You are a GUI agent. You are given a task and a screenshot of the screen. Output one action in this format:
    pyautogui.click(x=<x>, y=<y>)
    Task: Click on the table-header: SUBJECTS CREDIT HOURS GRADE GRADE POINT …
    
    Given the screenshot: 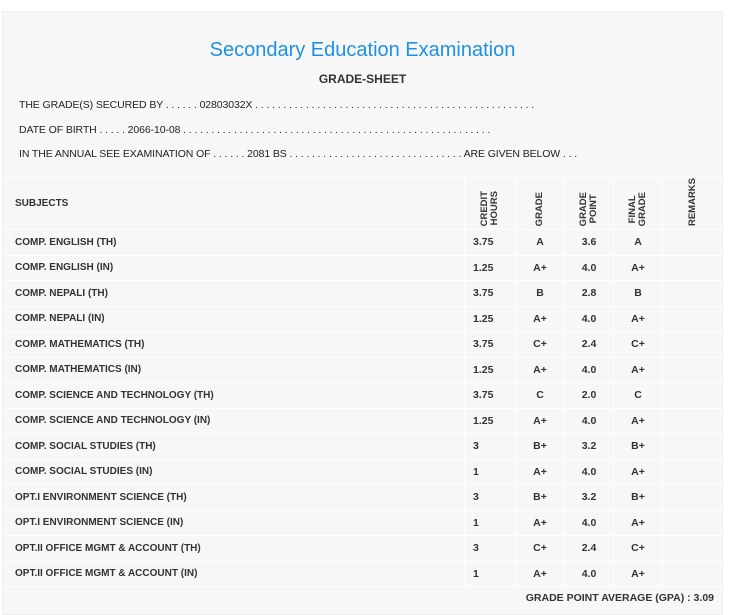 What is the action you would take?
    pyautogui.click(x=363, y=203)
    